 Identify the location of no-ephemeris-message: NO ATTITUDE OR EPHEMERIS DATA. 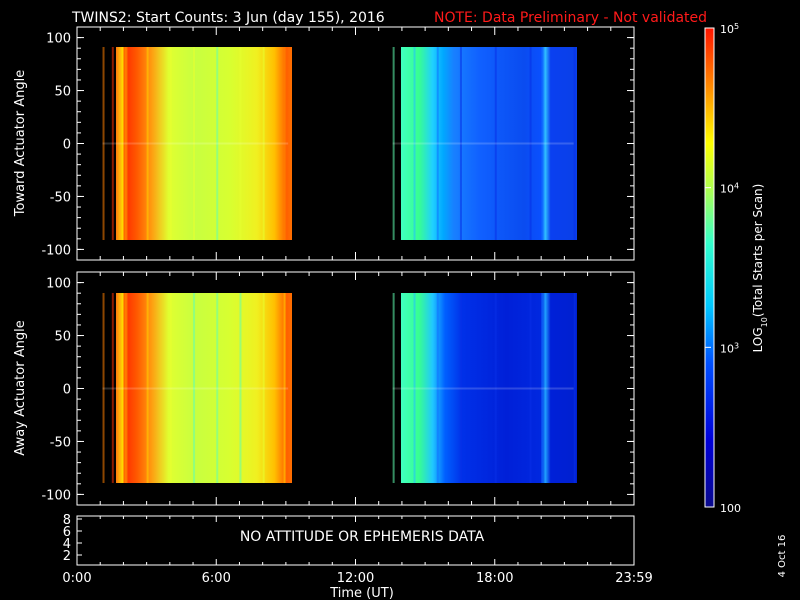
(362, 537).